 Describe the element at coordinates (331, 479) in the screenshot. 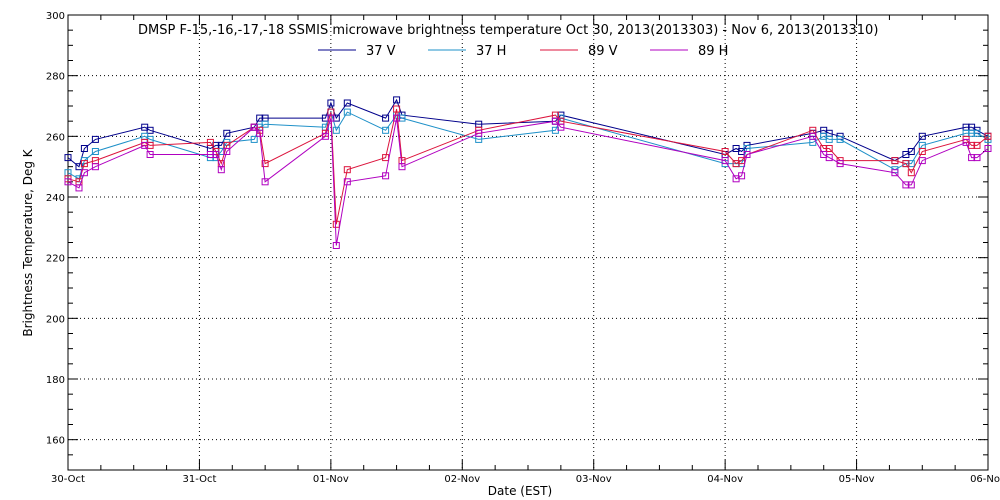

I see `x-tick-label: 01-Nov` at that location.